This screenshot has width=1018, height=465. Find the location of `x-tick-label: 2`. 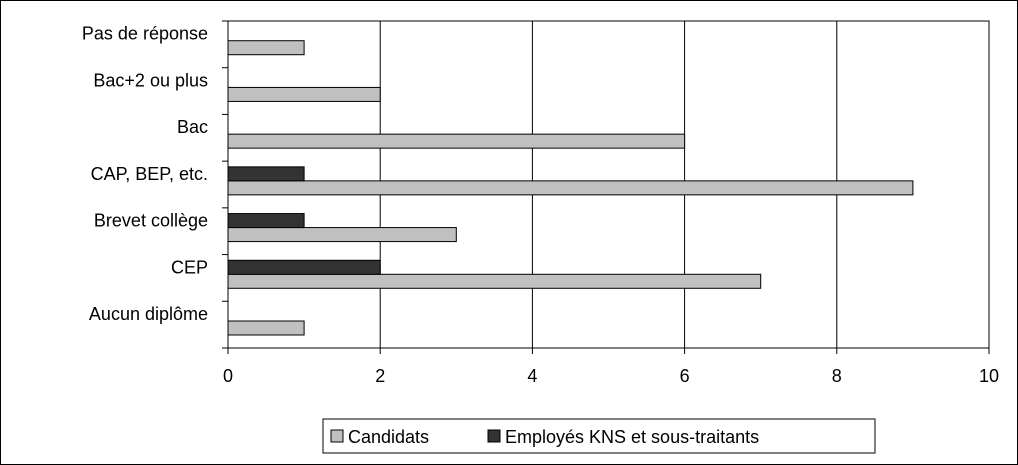

x-tick-label: 2 is located at coordinates (380, 376).